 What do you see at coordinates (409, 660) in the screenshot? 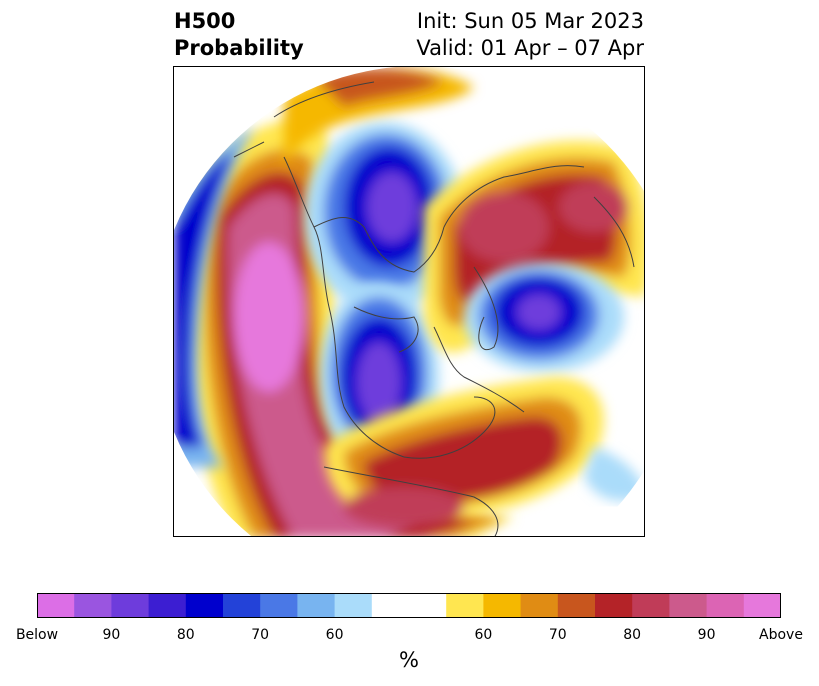
I see `colorbar-unit-label: %` at bounding box center [409, 660].